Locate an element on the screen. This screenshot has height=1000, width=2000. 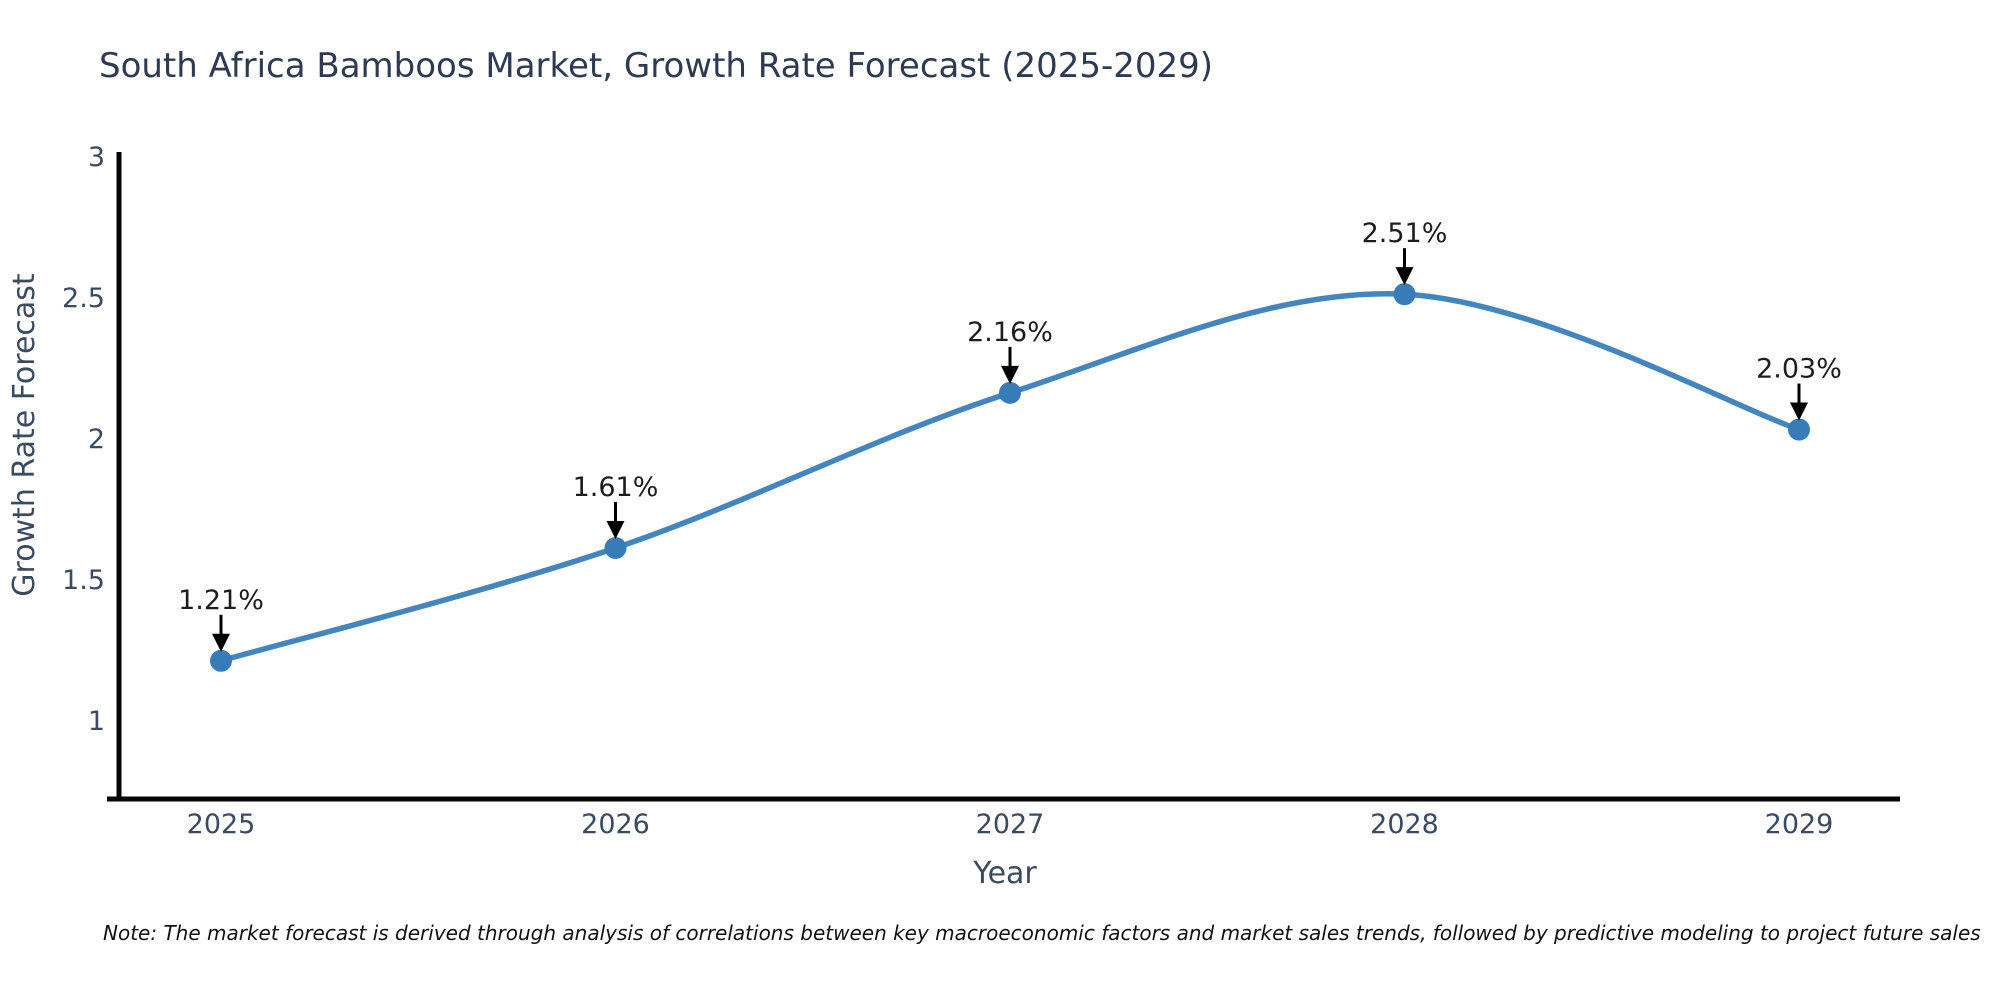
y-axis-label: Growth Rate Forecast is located at coordinates (24, 435).